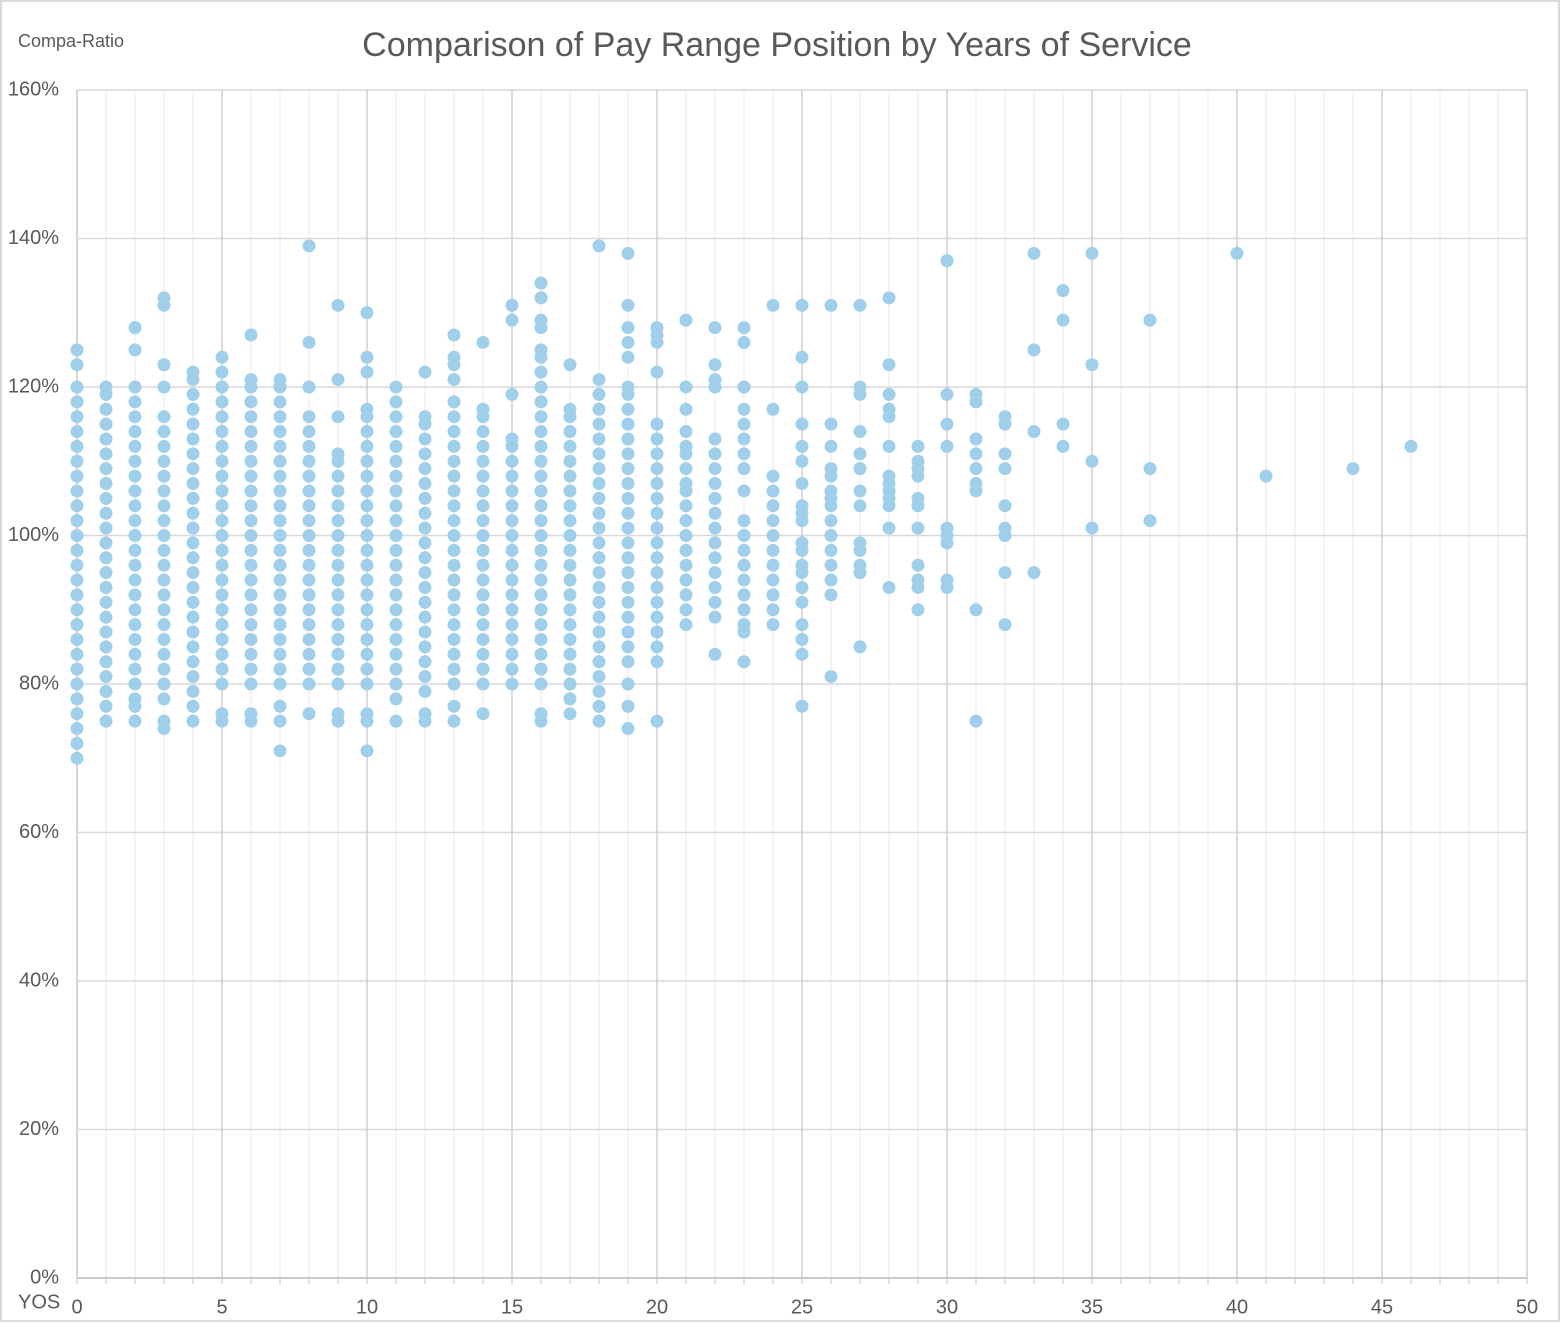 The image size is (1562, 1324). Describe the element at coordinates (33, 238) in the screenshot. I see `y-tick-label: 140%` at that location.